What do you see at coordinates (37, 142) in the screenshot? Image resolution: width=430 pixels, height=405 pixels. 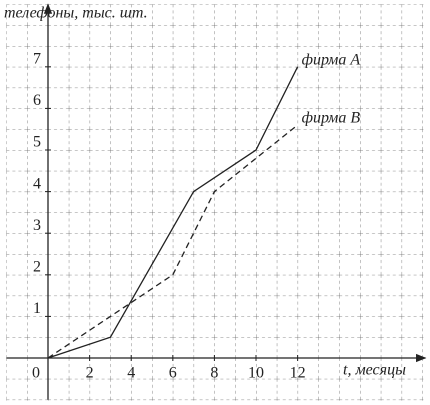 I see `y-tick-label: 5` at bounding box center [37, 142].